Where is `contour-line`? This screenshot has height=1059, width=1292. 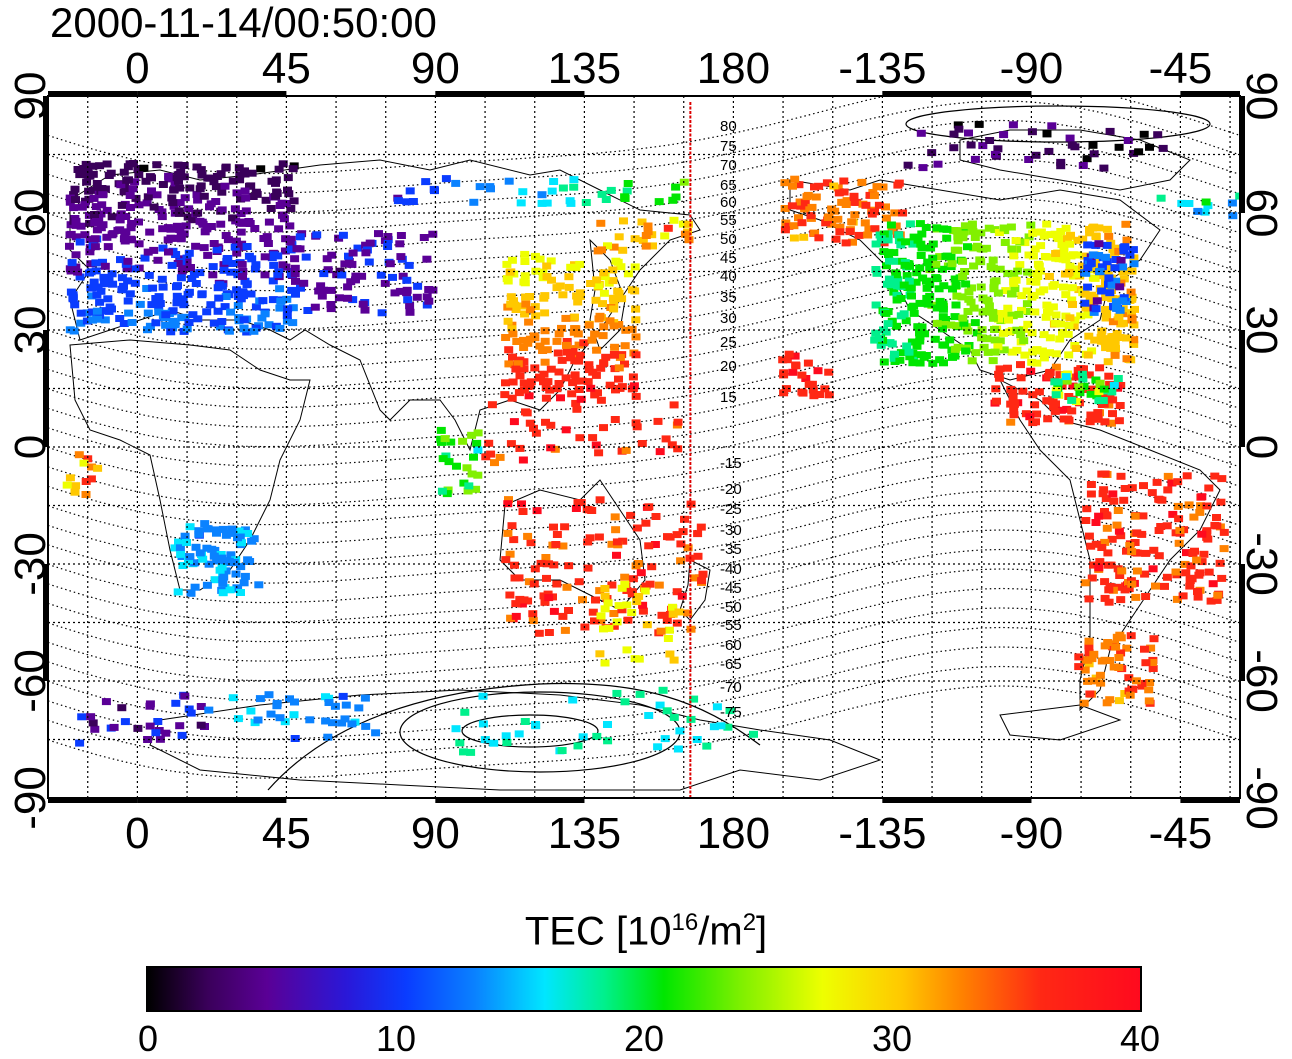 contour-line is located at coordinates (644, 459).